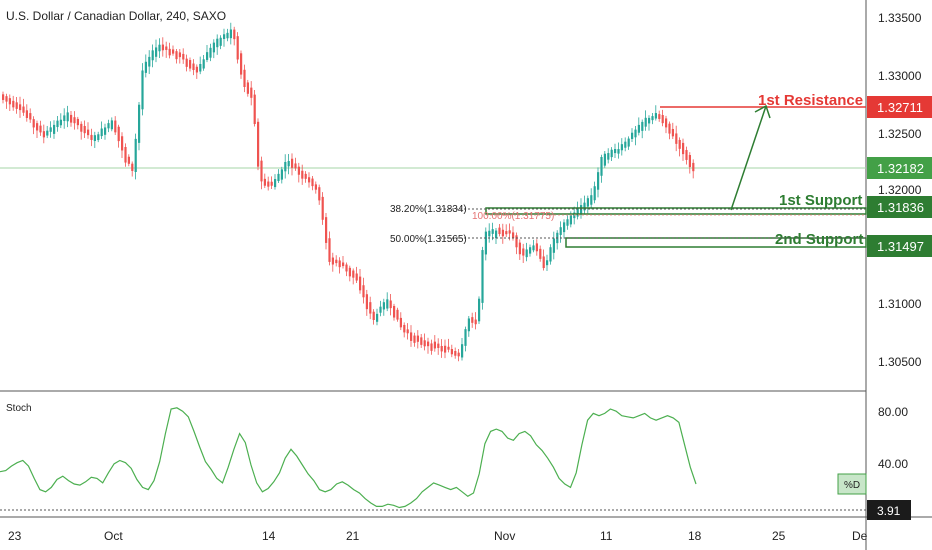  Describe the element at coordinates (900, 304) in the screenshot. I see `y-tick: 1.31000` at that location.